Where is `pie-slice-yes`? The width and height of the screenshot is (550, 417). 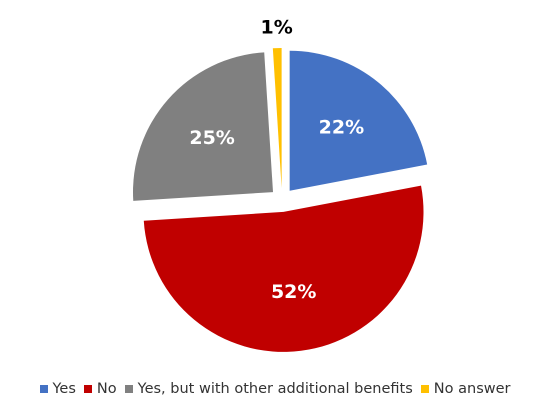 pie-slice-yes is located at coordinates (358, 120).